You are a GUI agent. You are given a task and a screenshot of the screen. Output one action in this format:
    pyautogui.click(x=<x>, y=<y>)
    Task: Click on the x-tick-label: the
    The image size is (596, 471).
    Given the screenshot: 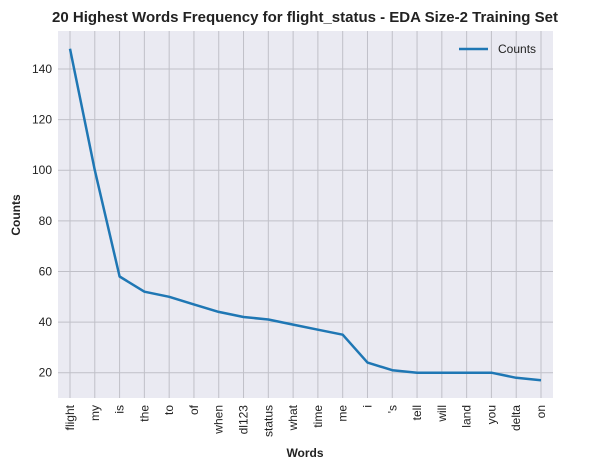 What is the action you would take?
    pyautogui.click(x=144, y=413)
    